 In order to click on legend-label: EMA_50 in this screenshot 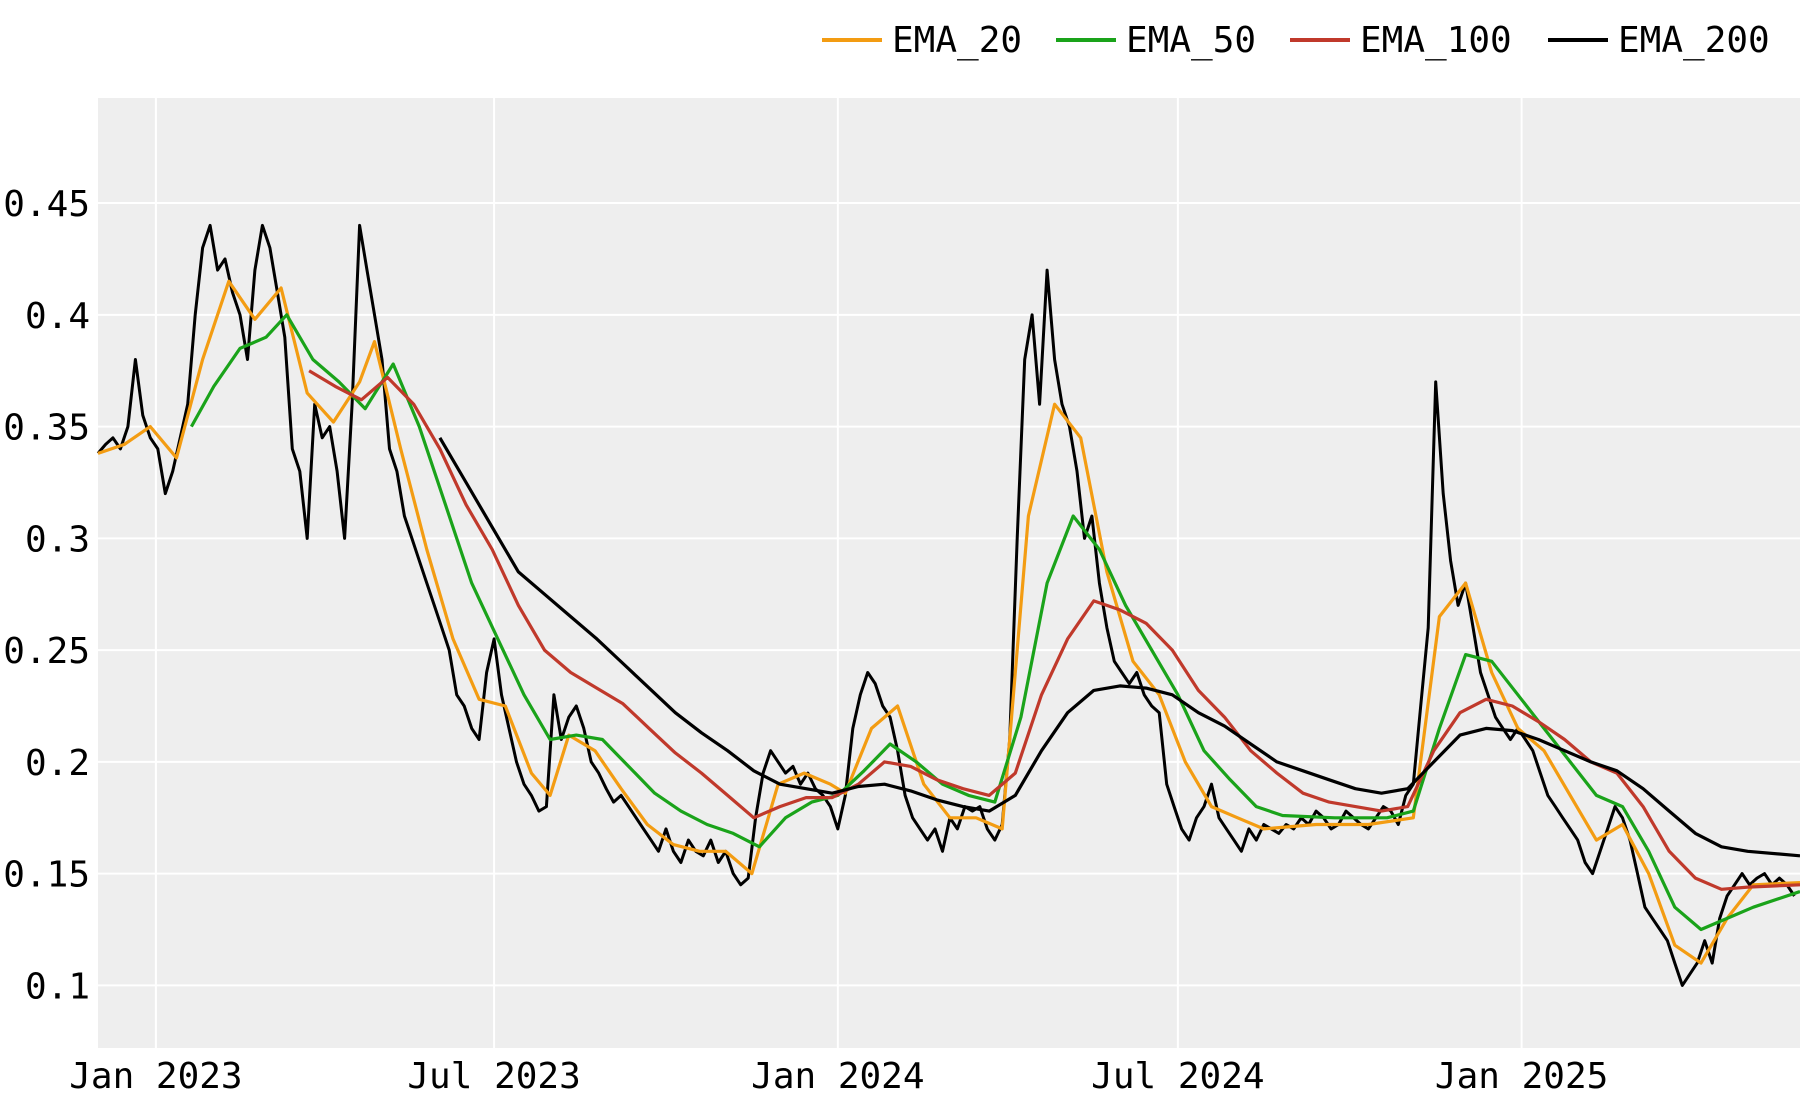, I will do `click(1191, 40)`.